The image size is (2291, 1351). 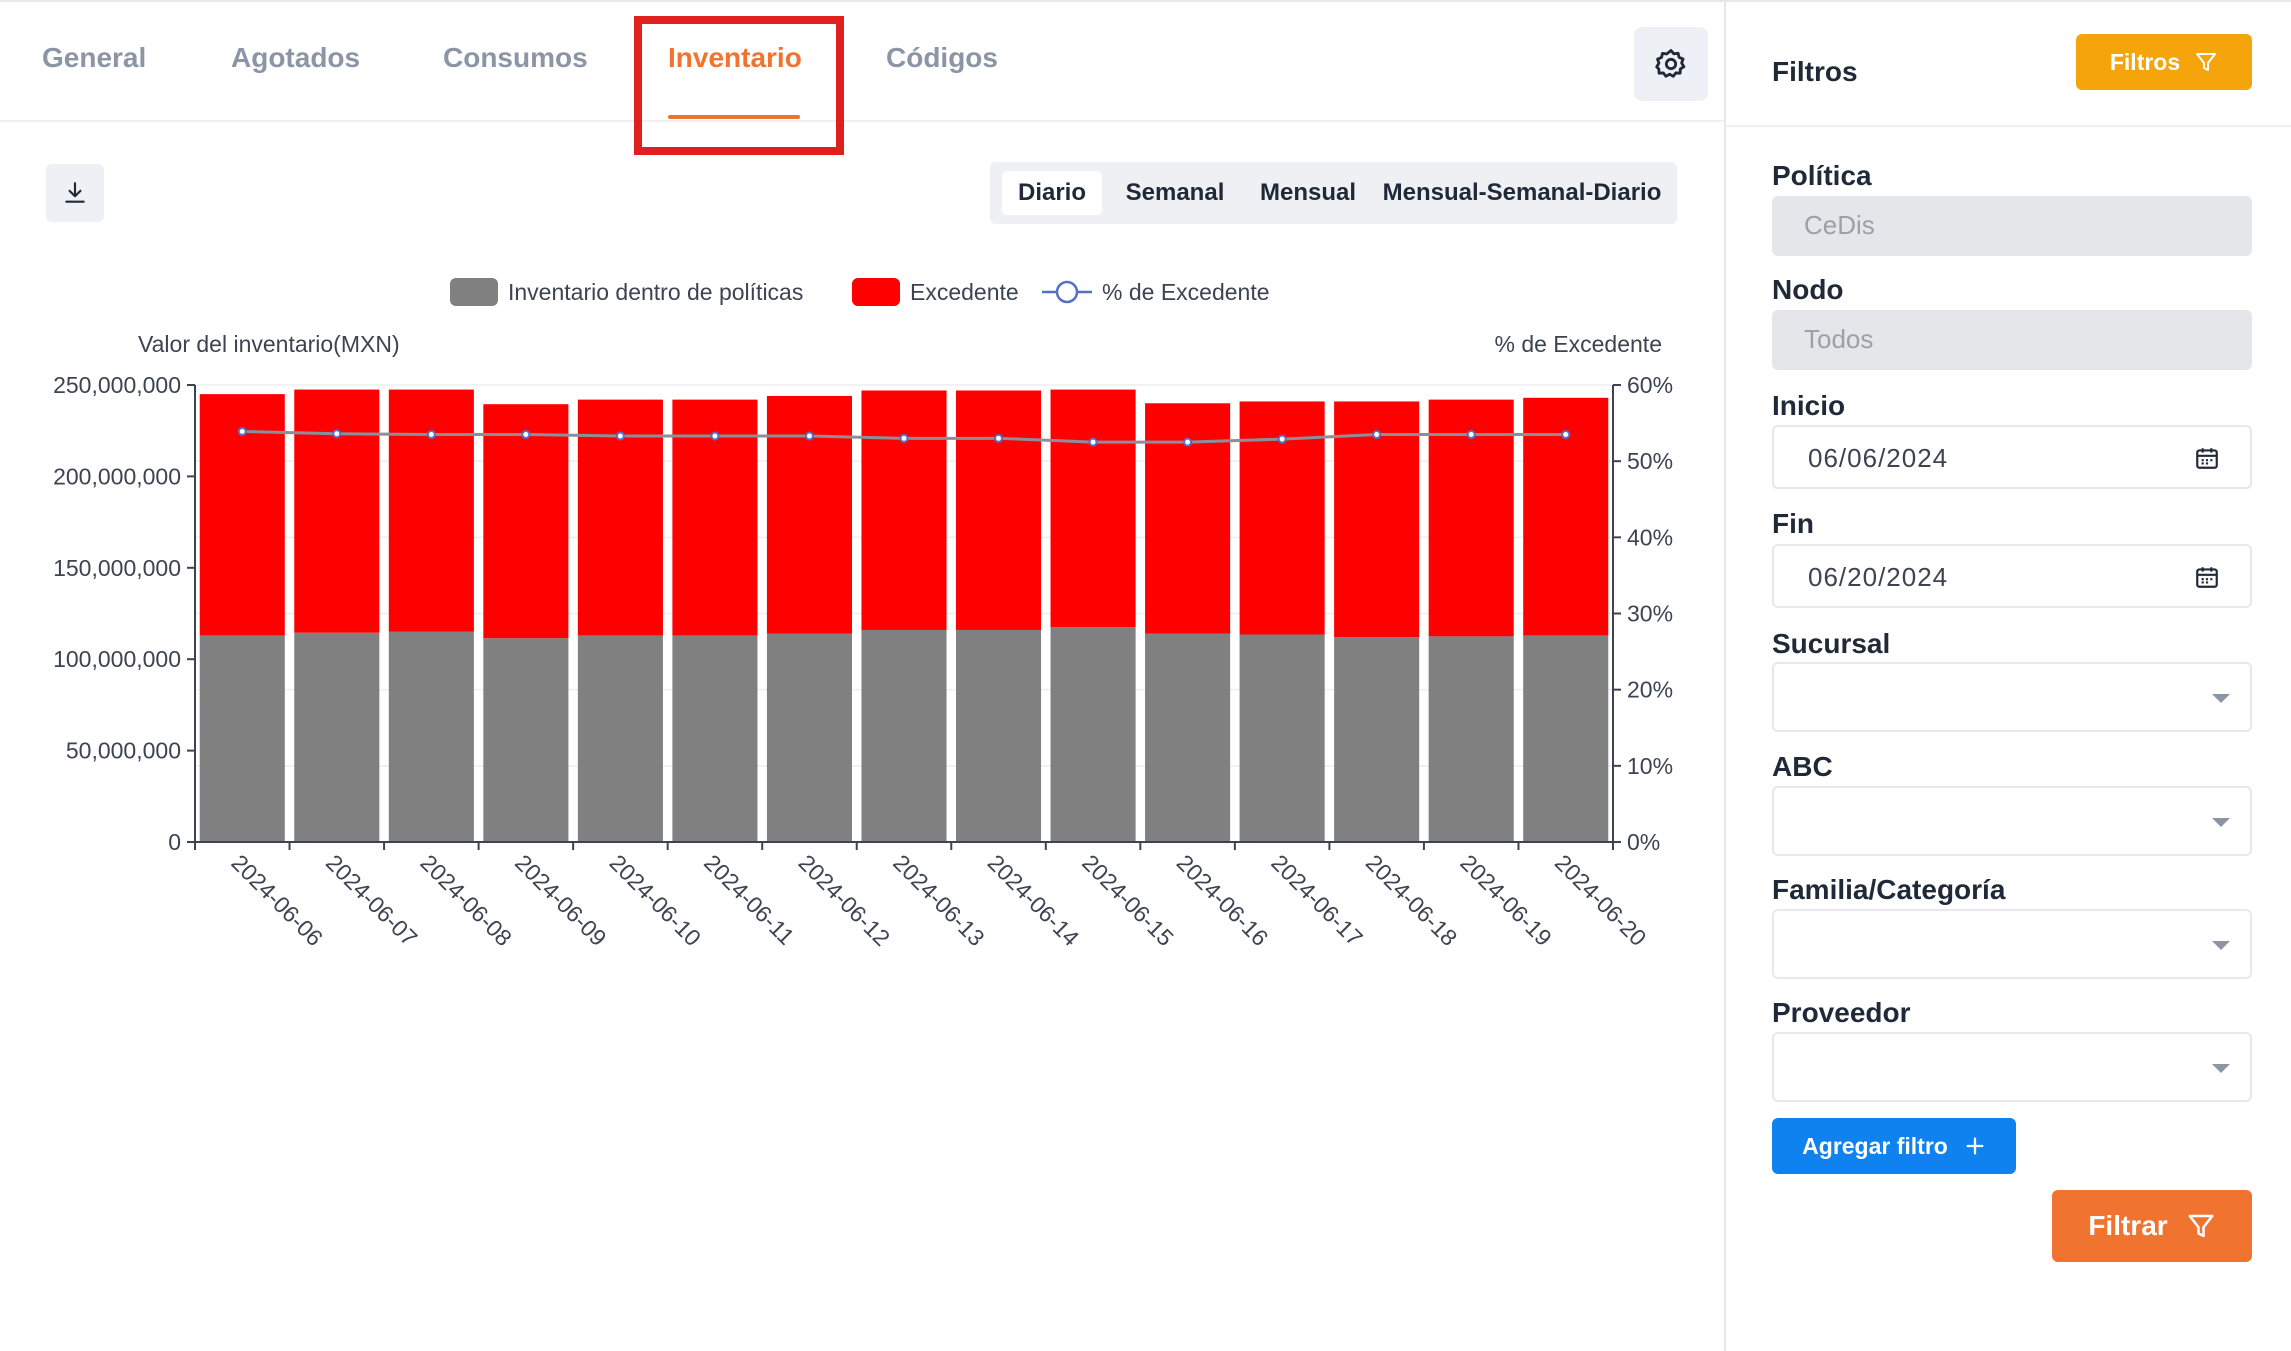 I want to click on x-tick-label: 2024-06-12, so click(x=845, y=900).